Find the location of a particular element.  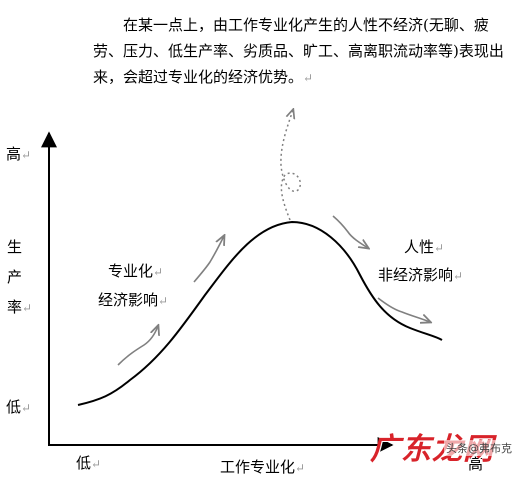

annotation-specialization-line1: 专业化↵ is located at coordinates (136, 271).